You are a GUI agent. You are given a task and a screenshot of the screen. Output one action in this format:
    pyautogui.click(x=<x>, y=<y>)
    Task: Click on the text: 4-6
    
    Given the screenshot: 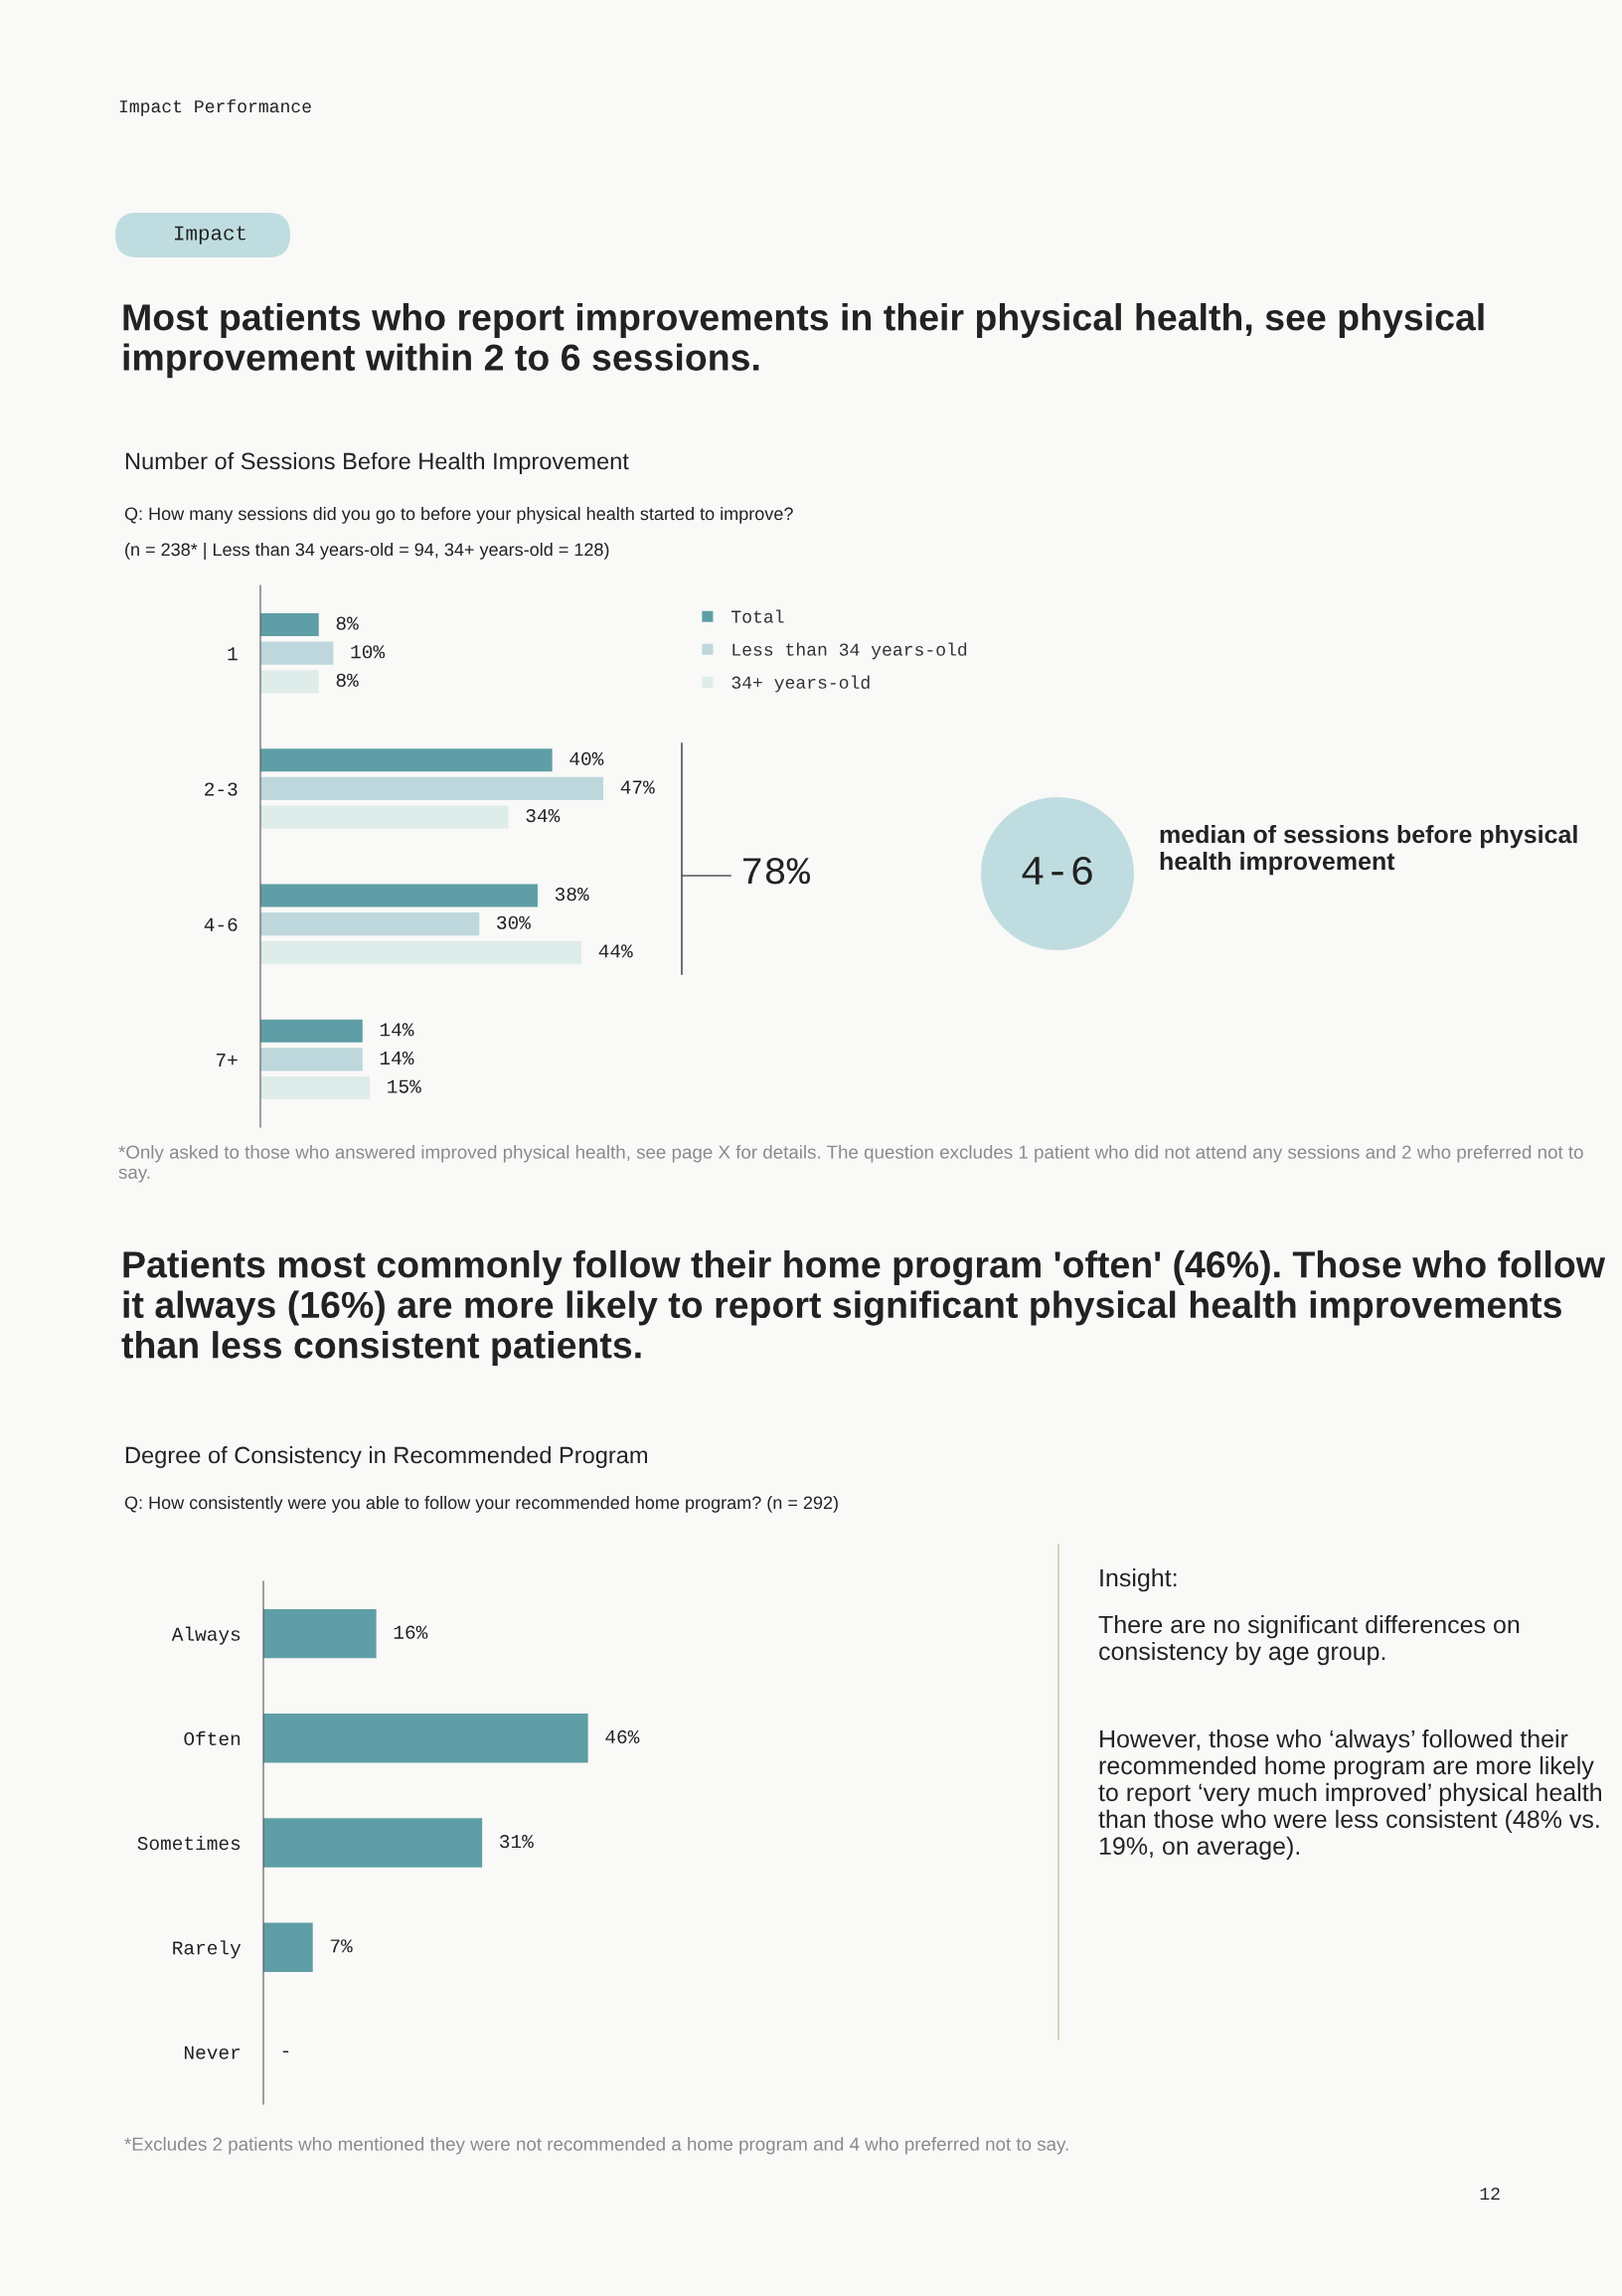 What is the action you would take?
    pyautogui.click(x=1057, y=871)
    